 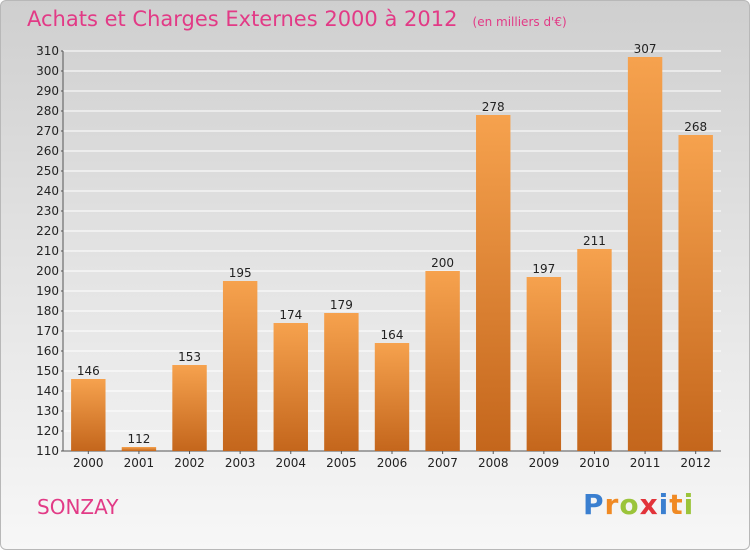 What do you see at coordinates (47, 91) in the screenshot?
I see `y-tick-label: 290` at bounding box center [47, 91].